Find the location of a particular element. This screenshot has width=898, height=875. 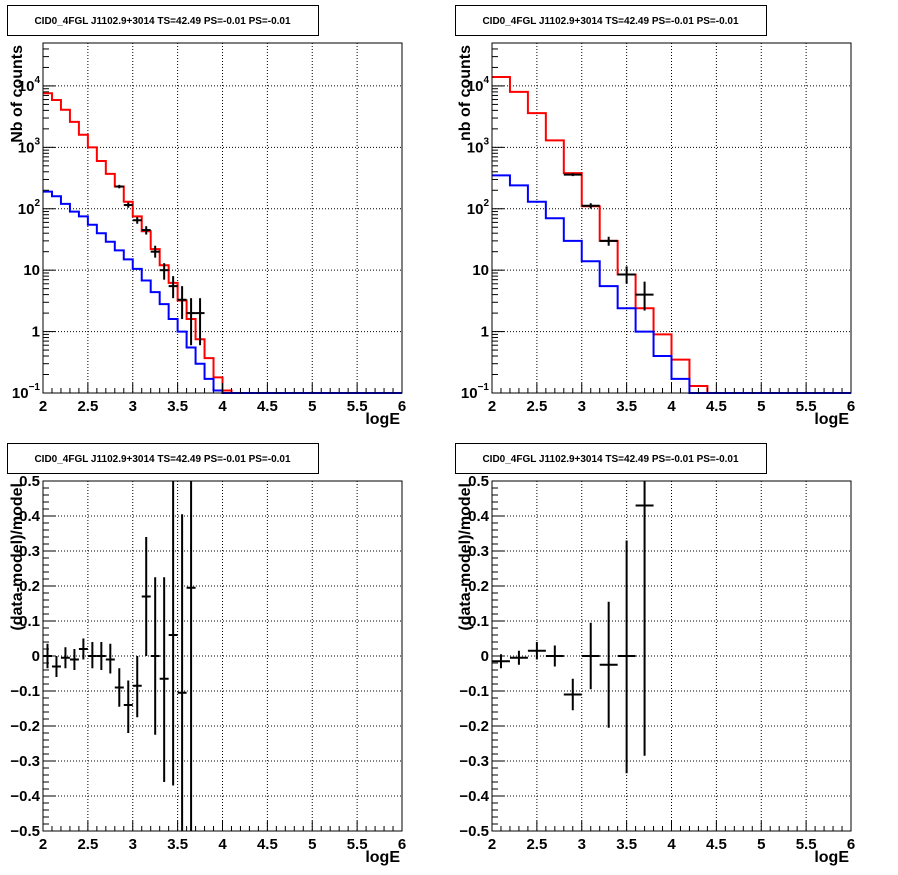

histogram-series-blue is located at coordinates (671, 284).